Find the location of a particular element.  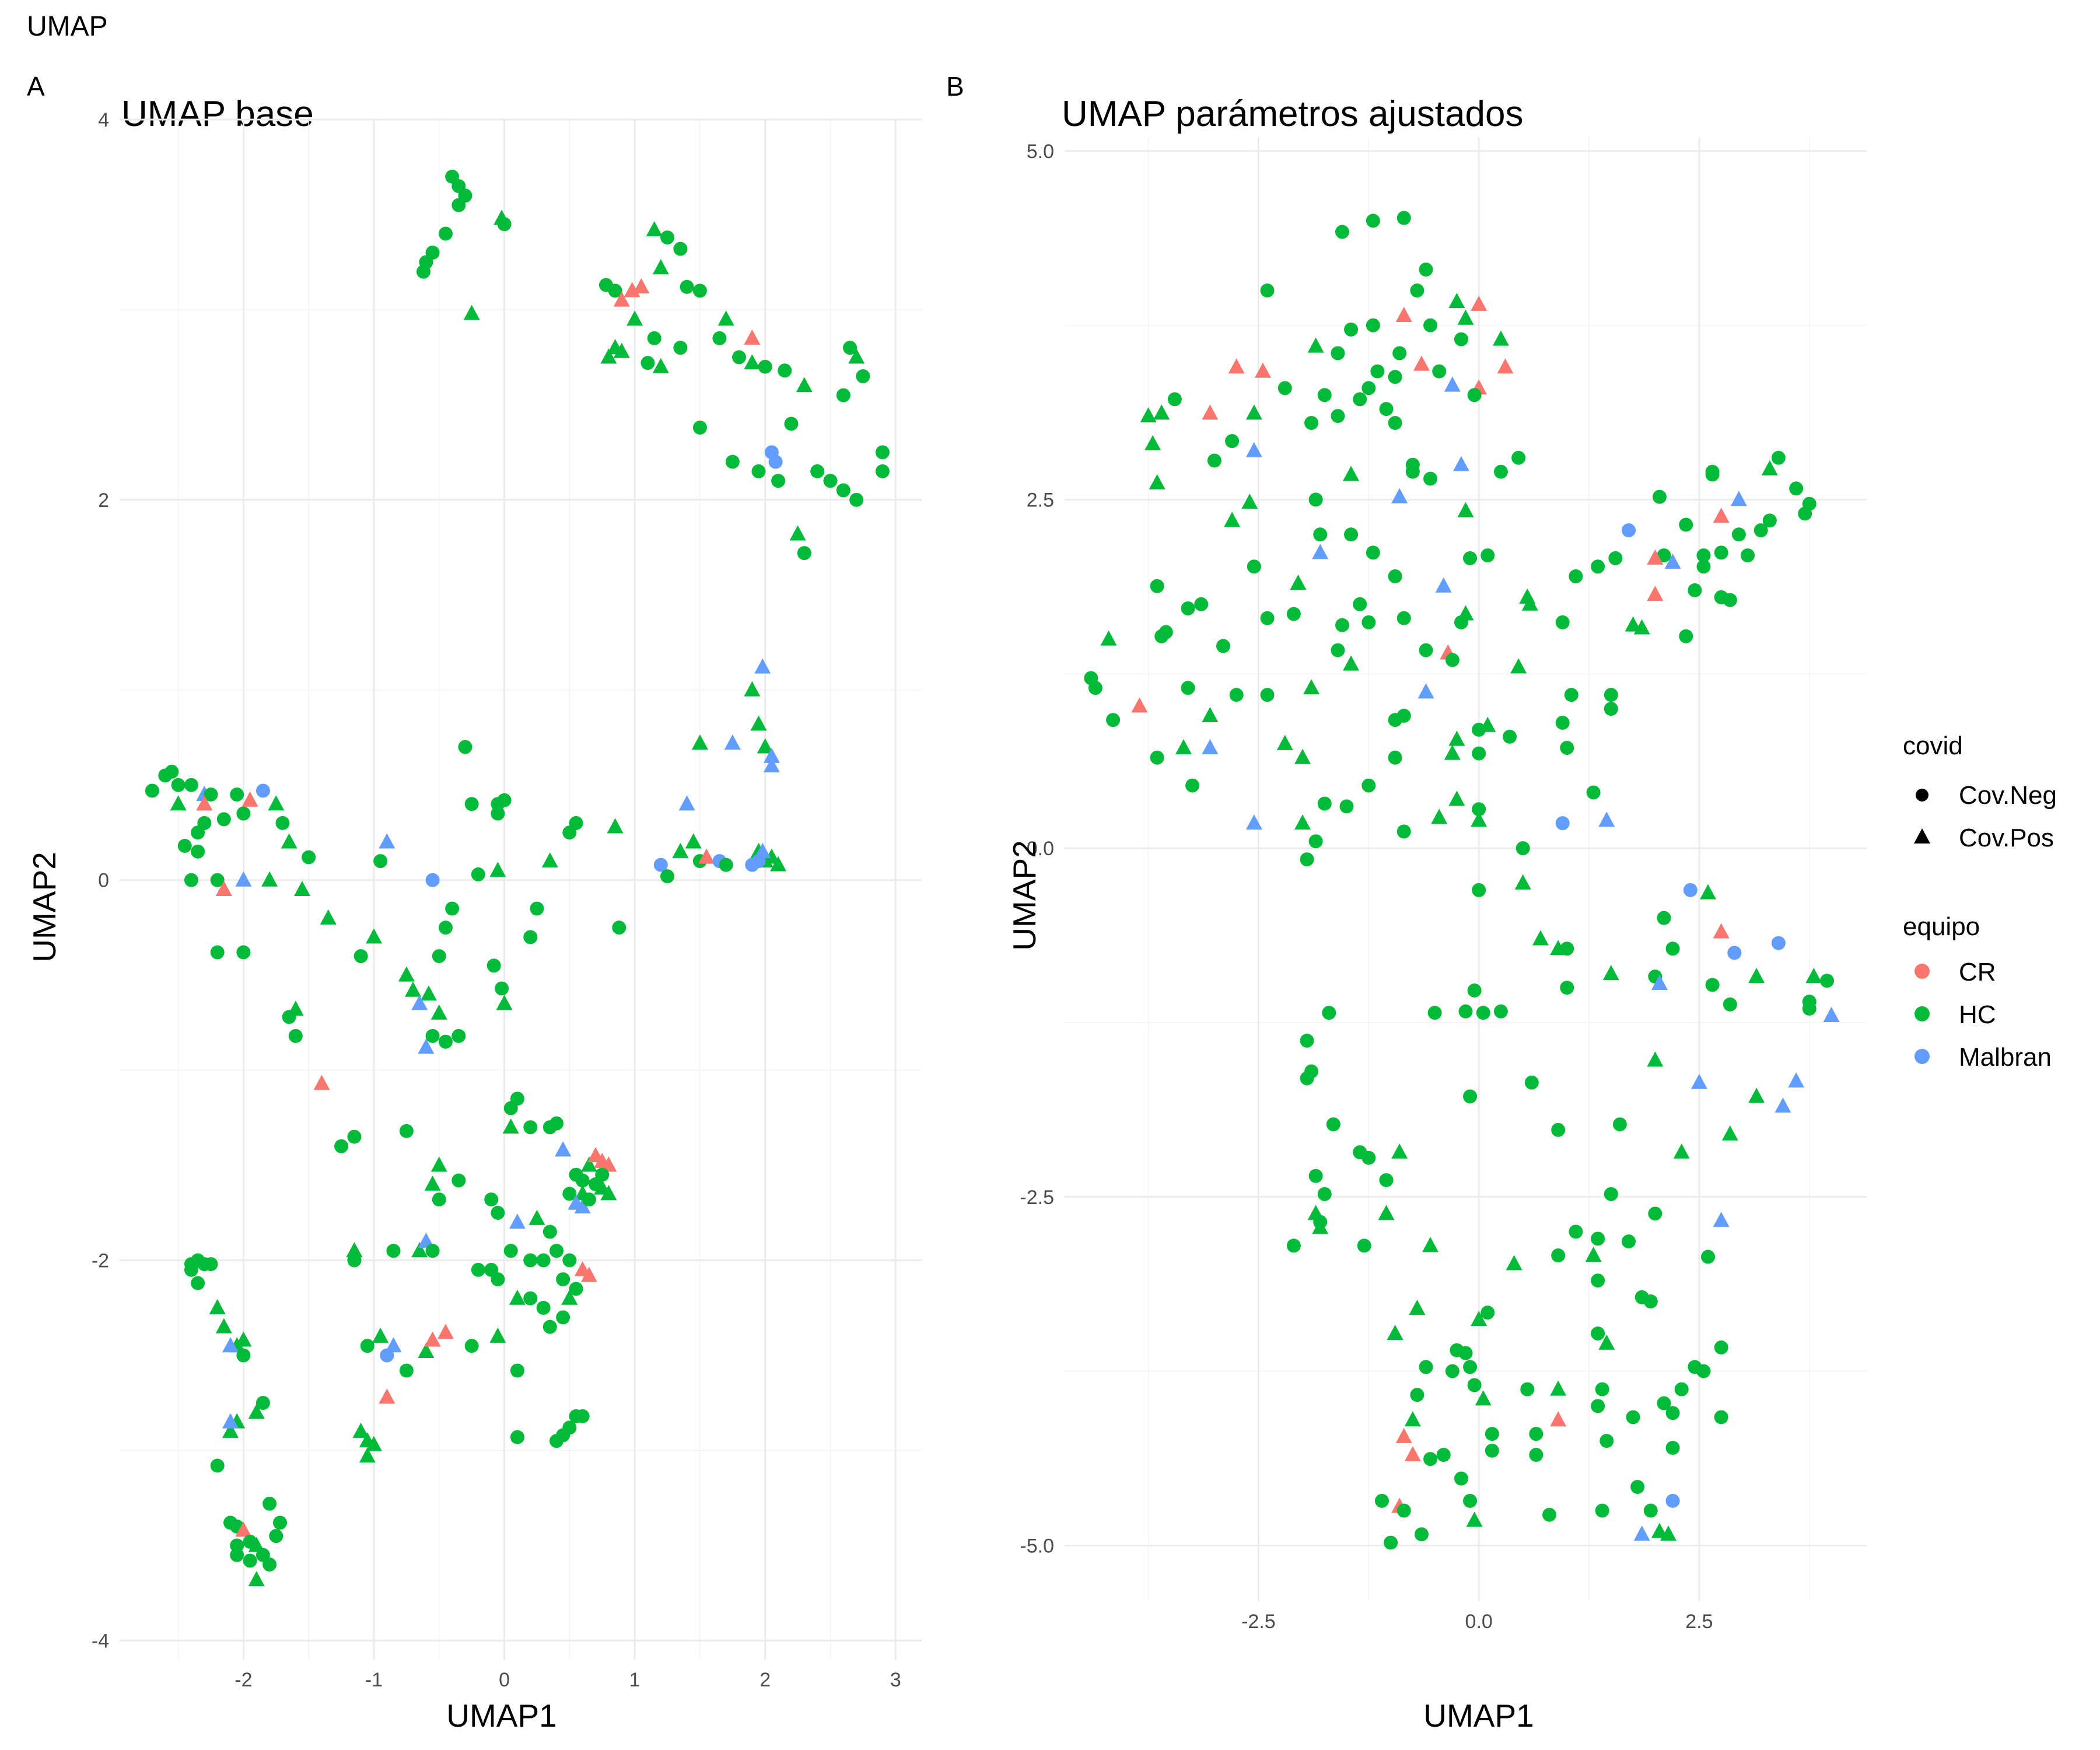

panel-a-y-tick-label: 0 is located at coordinates (103, 881).